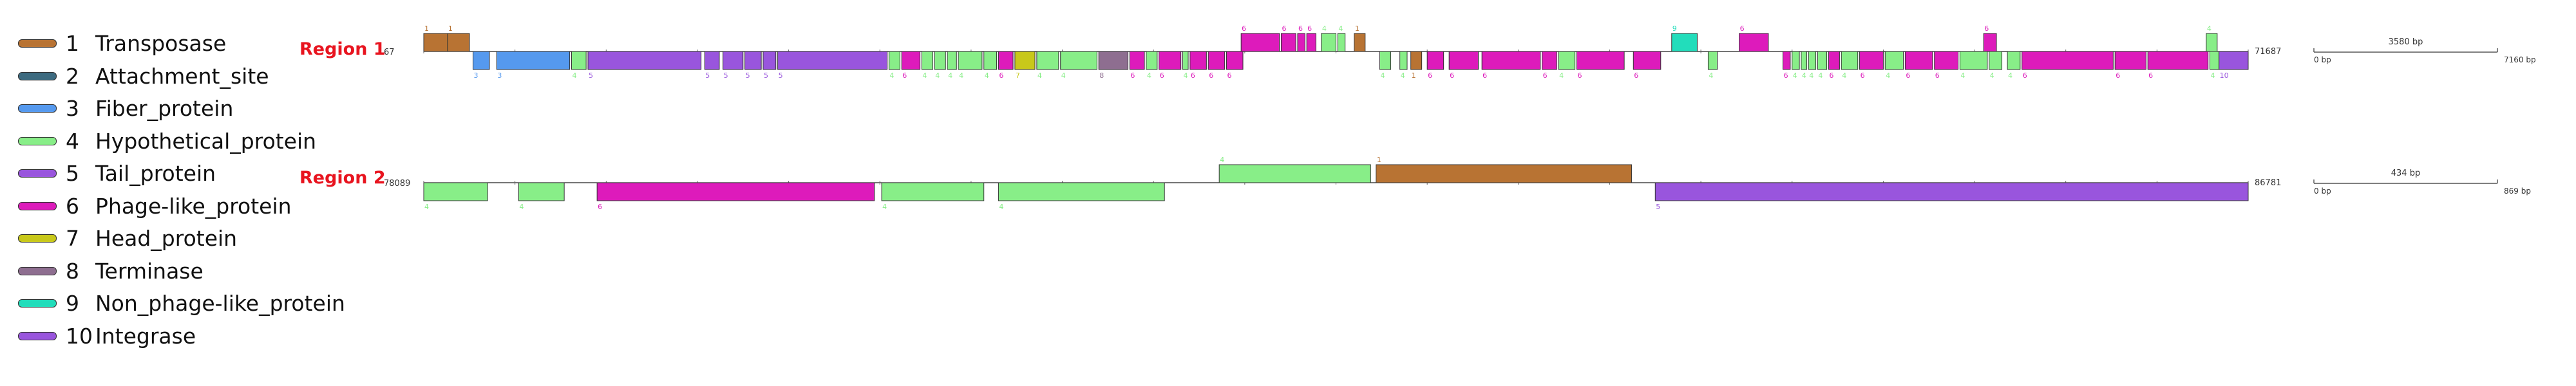  I want to click on legend-label: 7 Head_protein, so click(152, 238).